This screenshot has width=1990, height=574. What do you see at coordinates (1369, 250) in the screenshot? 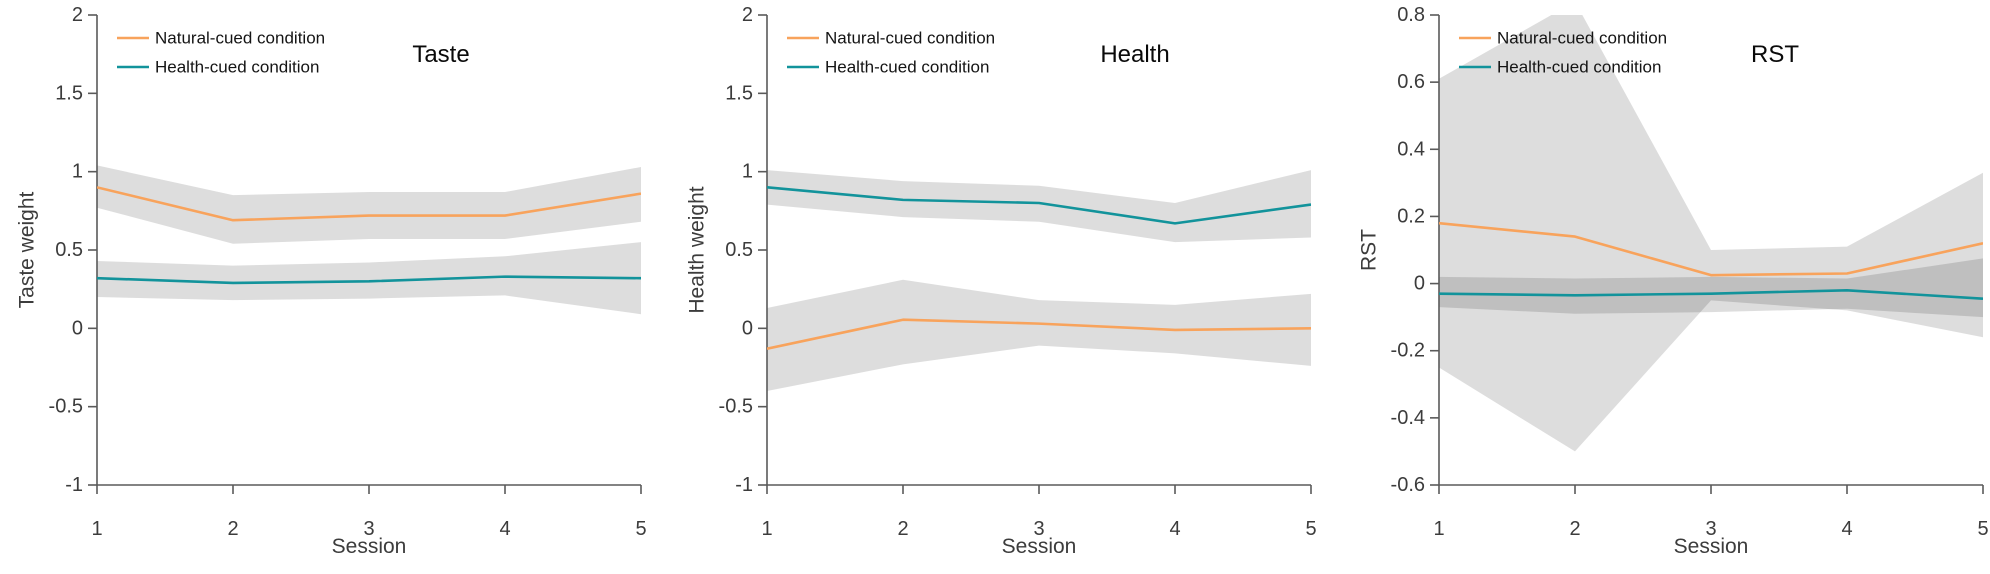
I see `y-axis-label: RST` at bounding box center [1369, 250].